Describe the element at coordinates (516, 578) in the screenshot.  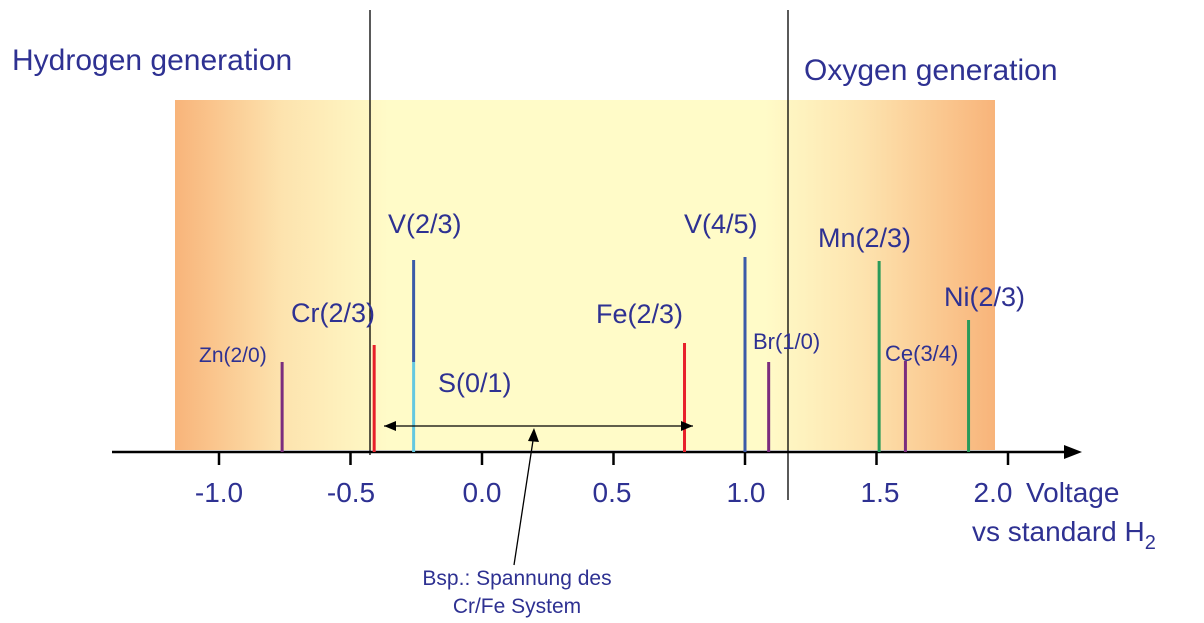
I see `annotation-line1: Bsp.: Spannung des` at that location.